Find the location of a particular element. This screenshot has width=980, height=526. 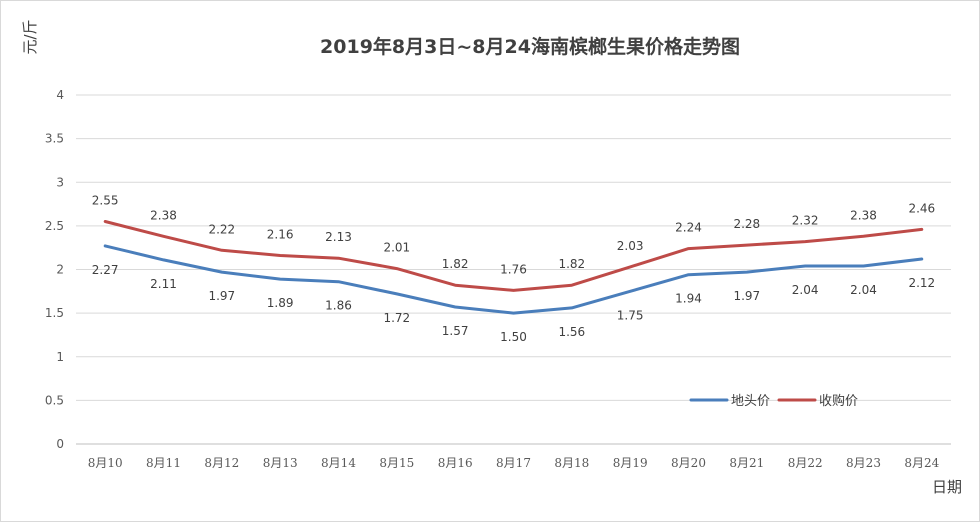

data-label: 2.32 is located at coordinates (805, 221).